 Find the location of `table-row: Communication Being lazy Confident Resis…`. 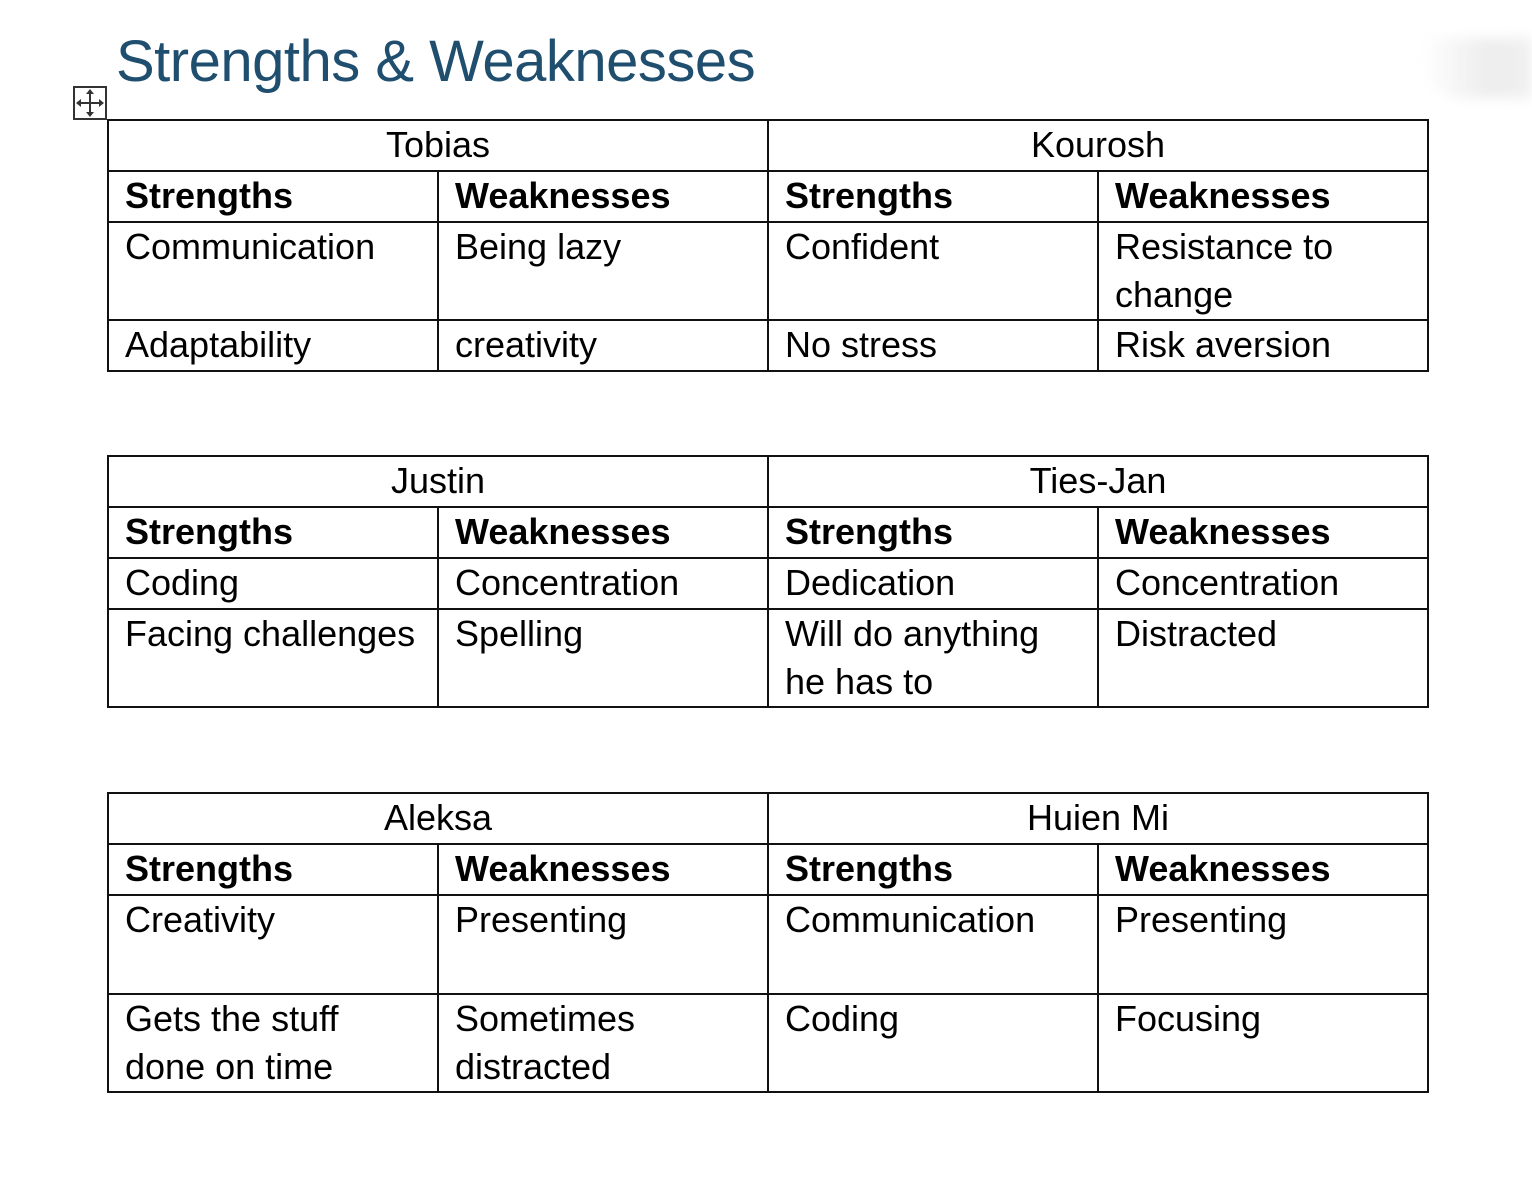

table-row: Communication Being lazy Confident Resis… is located at coordinates (768, 271).